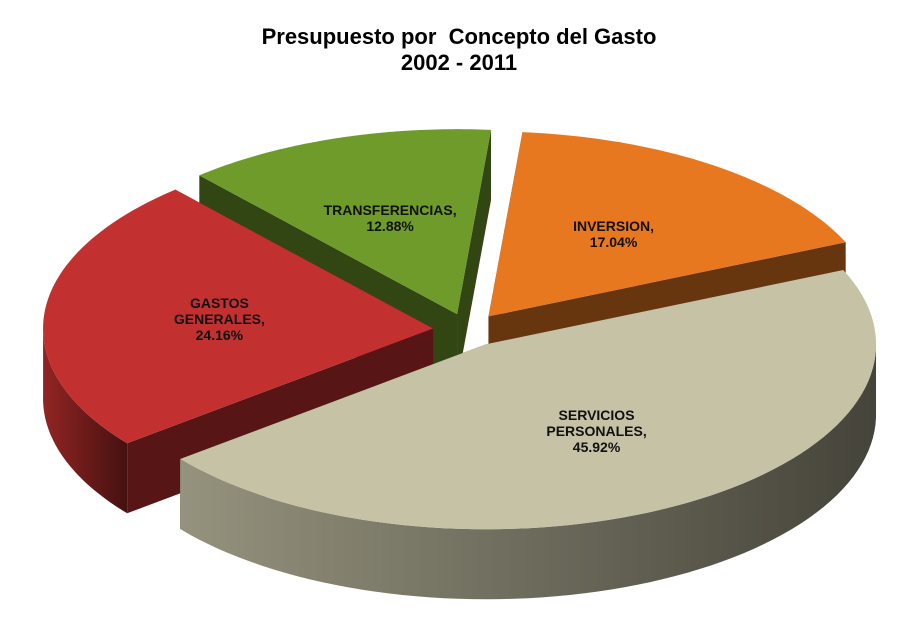 The width and height of the screenshot is (918, 622). Describe the element at coordinates (613, 225) in the screenshot. I see `category-label: INVERSION,` at that location.